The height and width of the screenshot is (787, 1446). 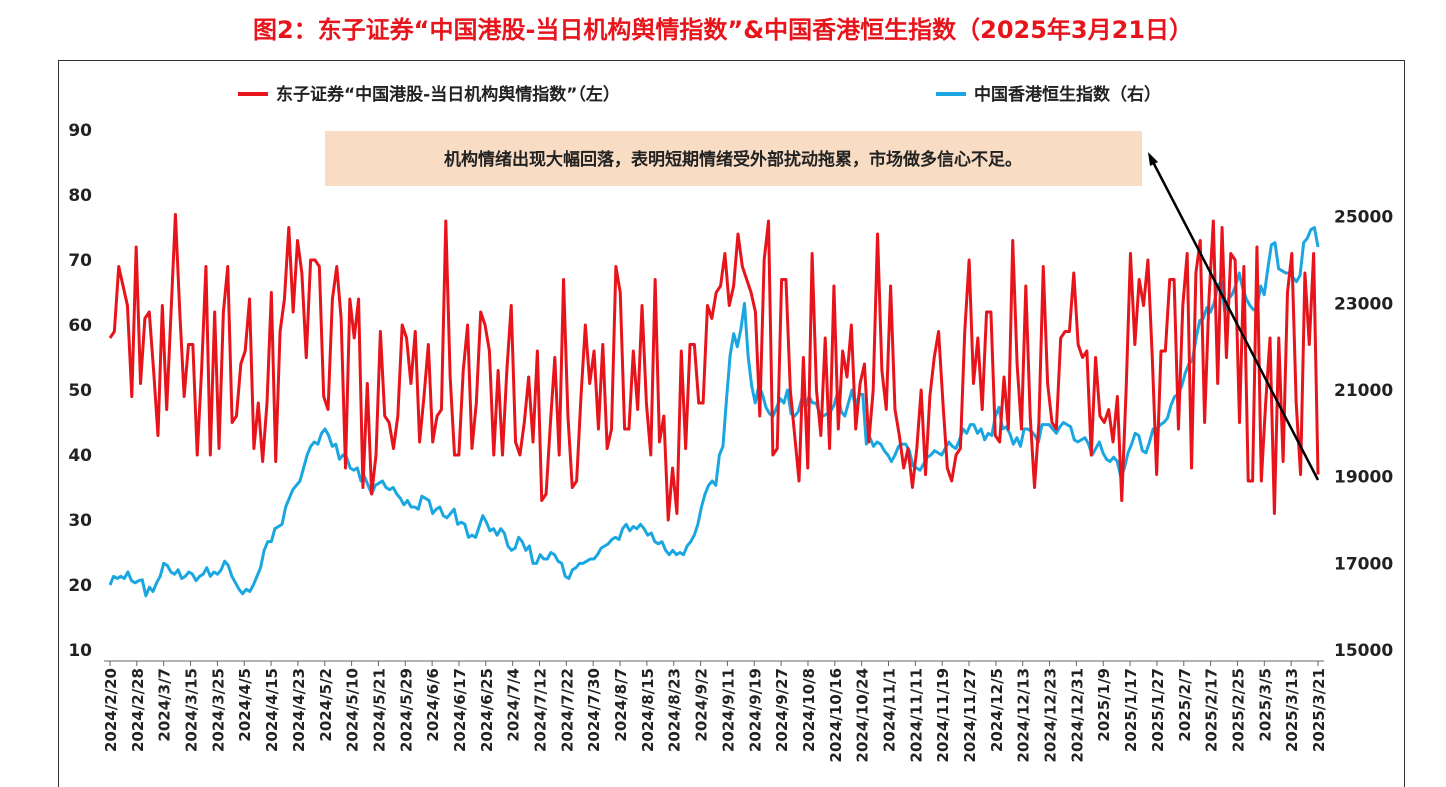 I want to click on x-tick-label: 2024/6/17, so click(x=460, y=710).